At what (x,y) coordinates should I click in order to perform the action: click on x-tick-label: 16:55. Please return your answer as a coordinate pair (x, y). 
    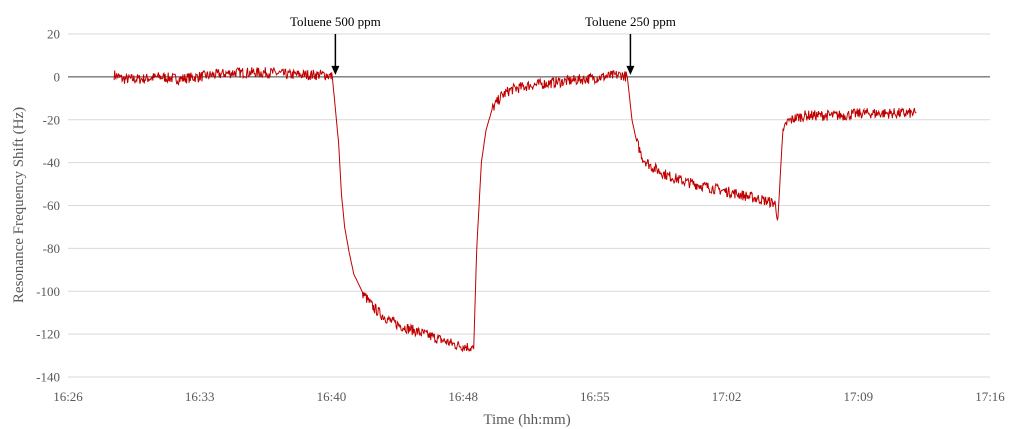
    Looking at the image, I should click on (595, 396).